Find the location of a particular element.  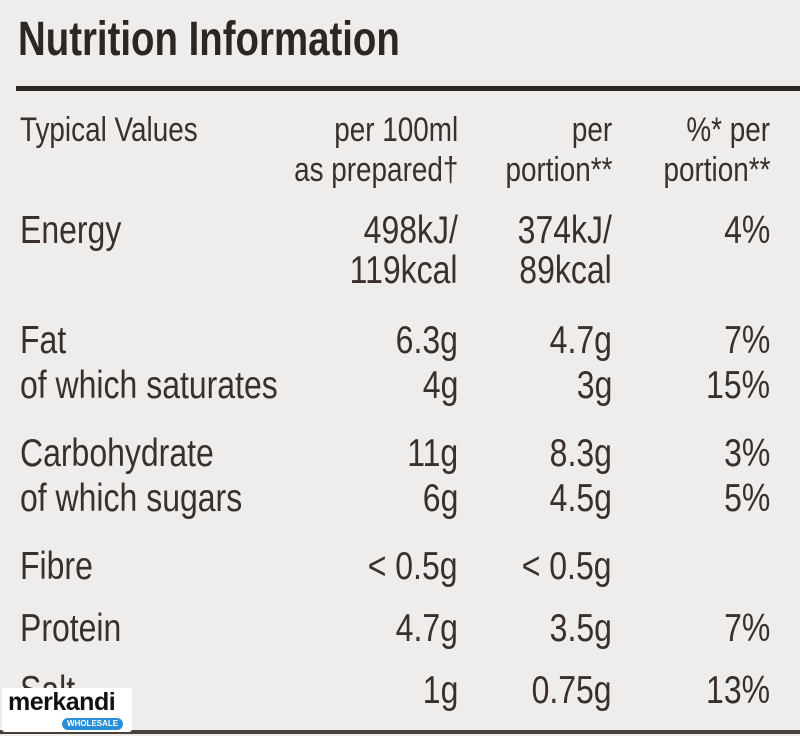

row-label: of which saturates is located at coordinates (149, 385).